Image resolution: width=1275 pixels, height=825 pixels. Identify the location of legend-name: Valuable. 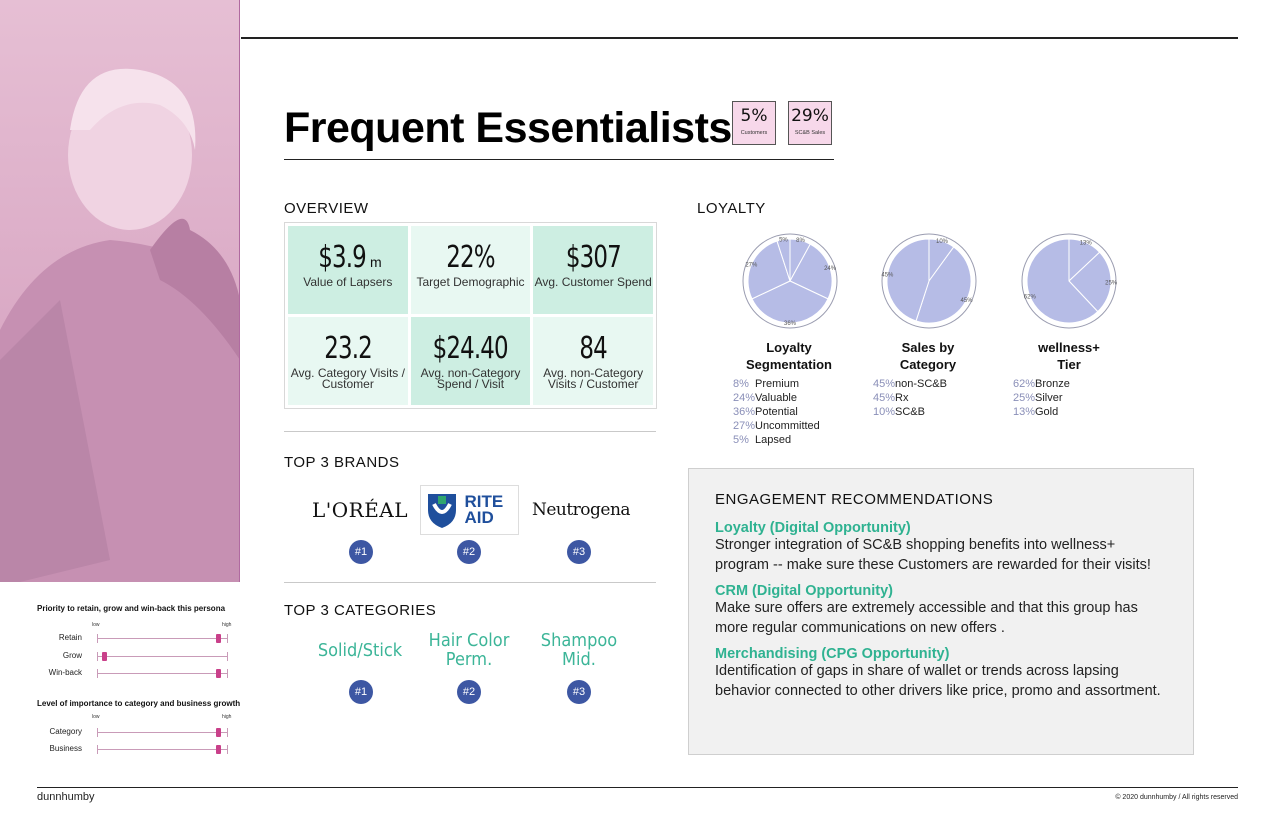
(776, 398).